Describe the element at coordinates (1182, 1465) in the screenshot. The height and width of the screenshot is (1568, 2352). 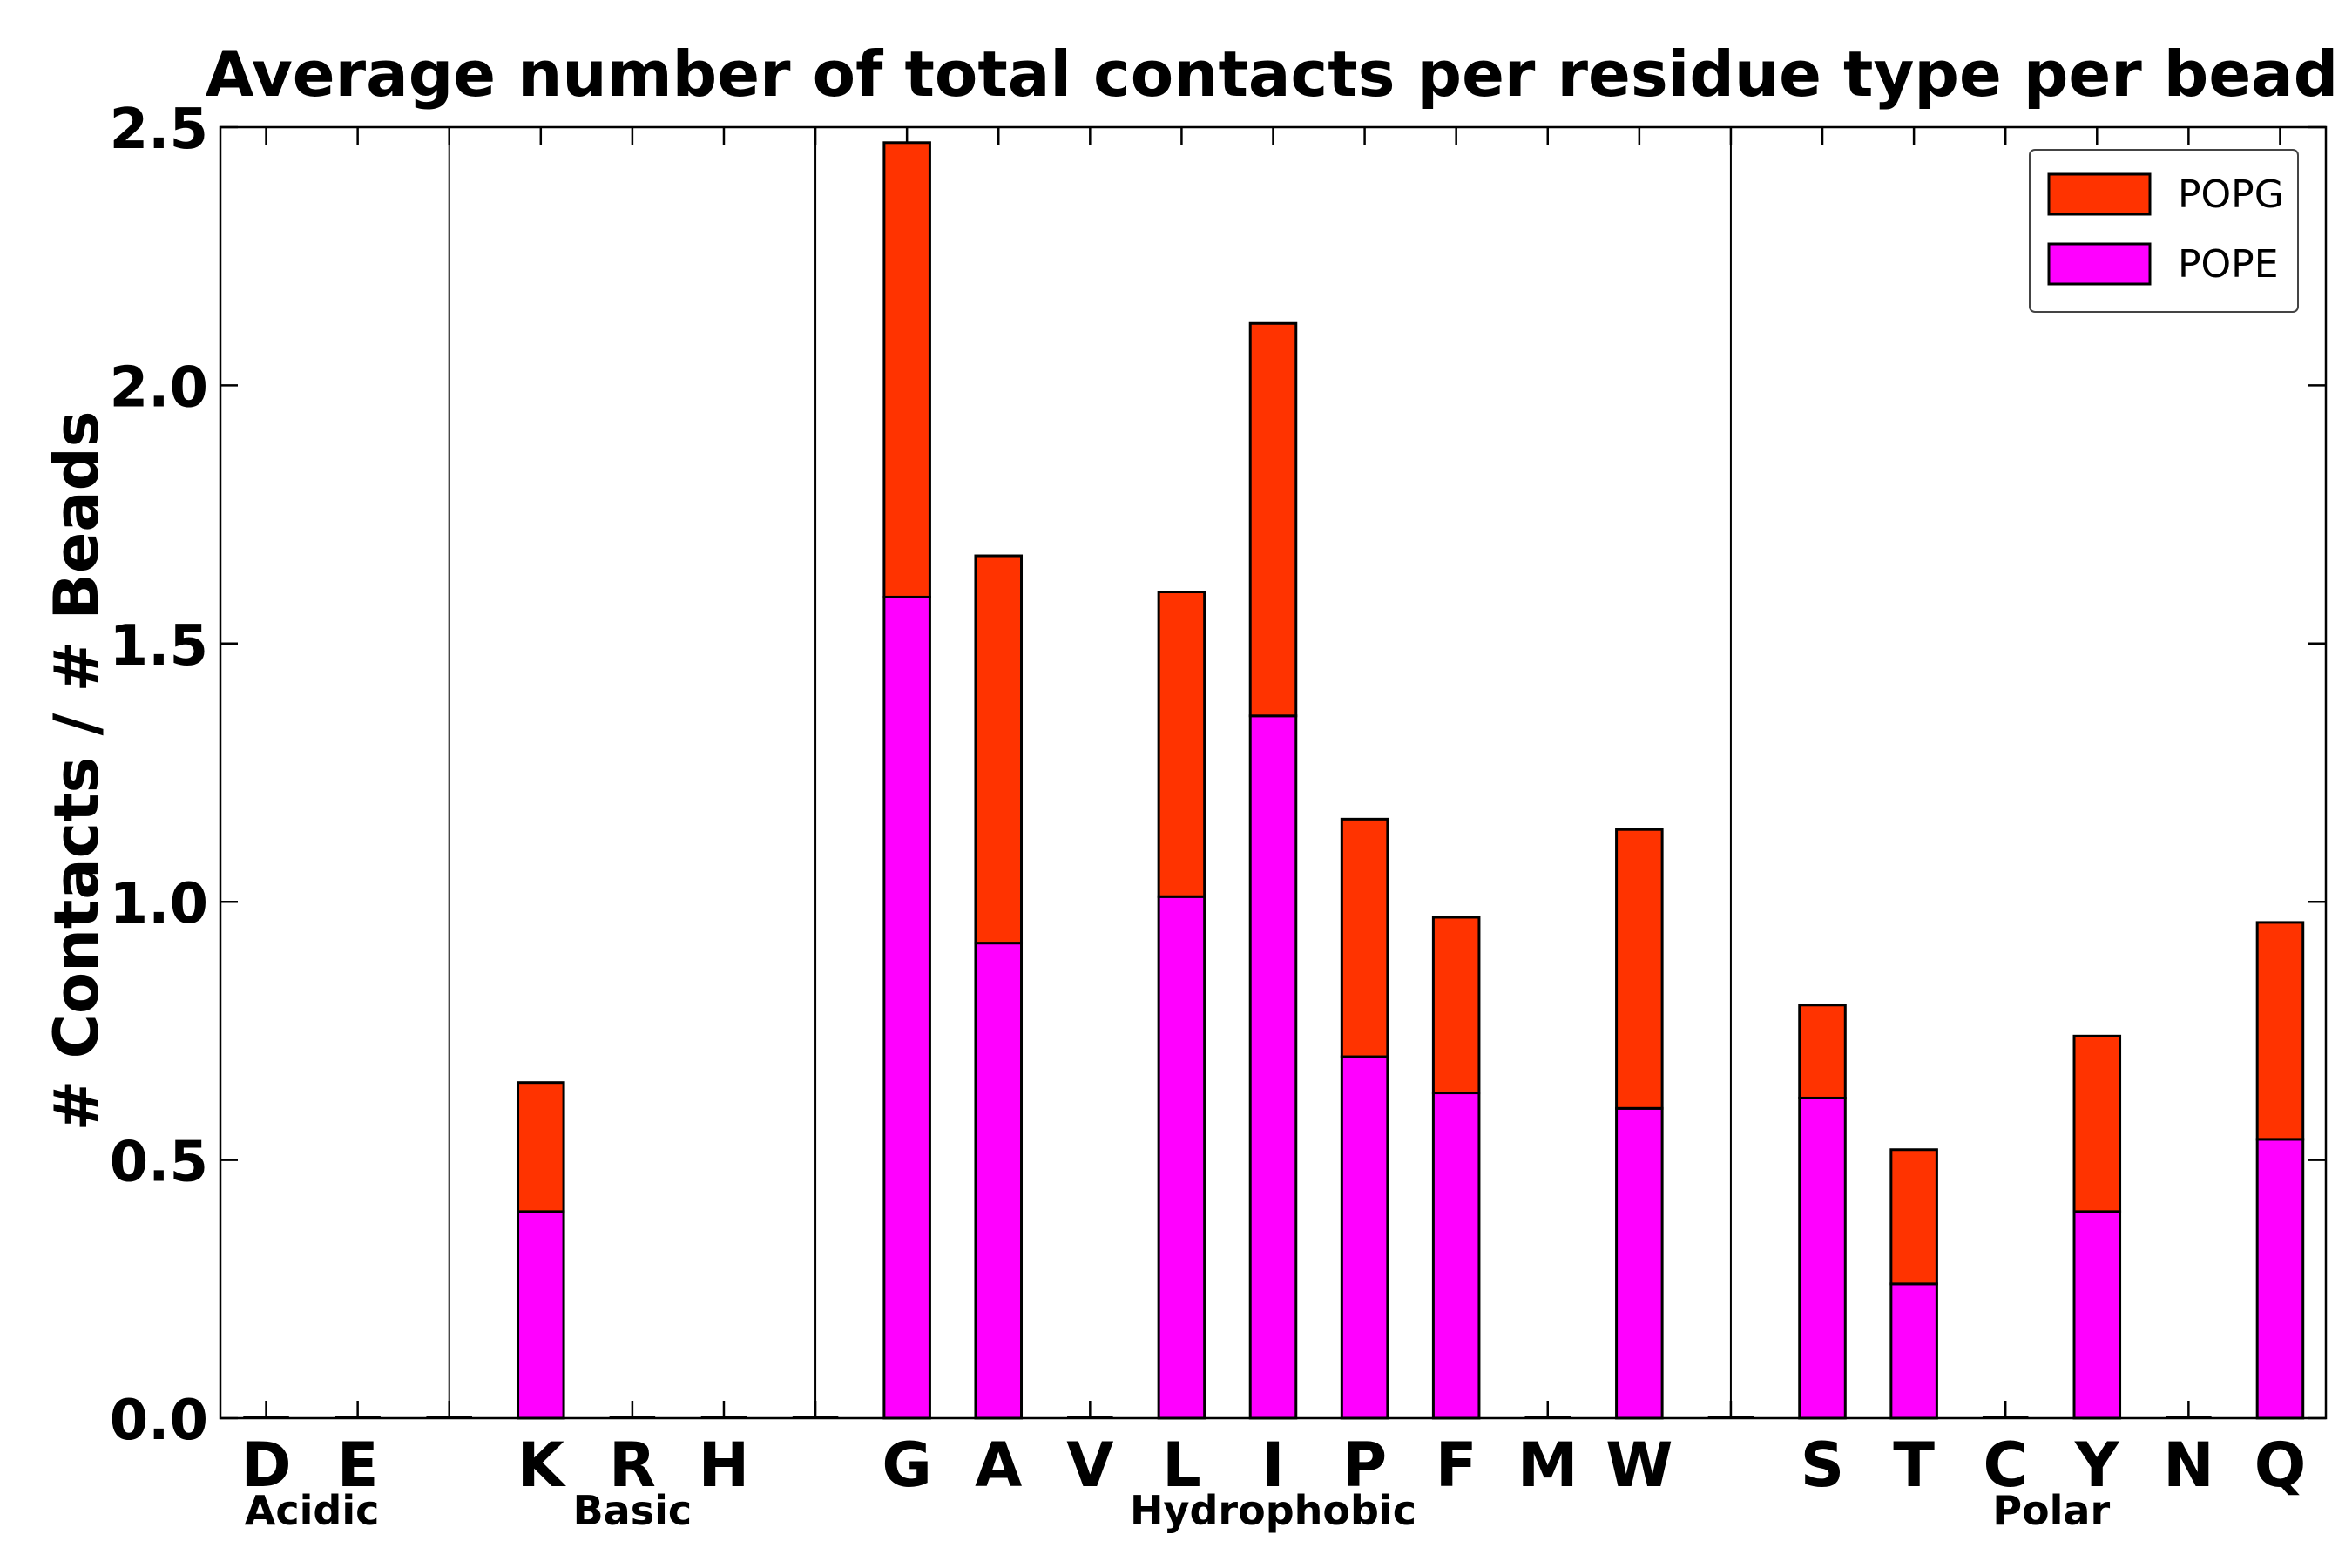
I see `x-tick-label-L: L` at that location.